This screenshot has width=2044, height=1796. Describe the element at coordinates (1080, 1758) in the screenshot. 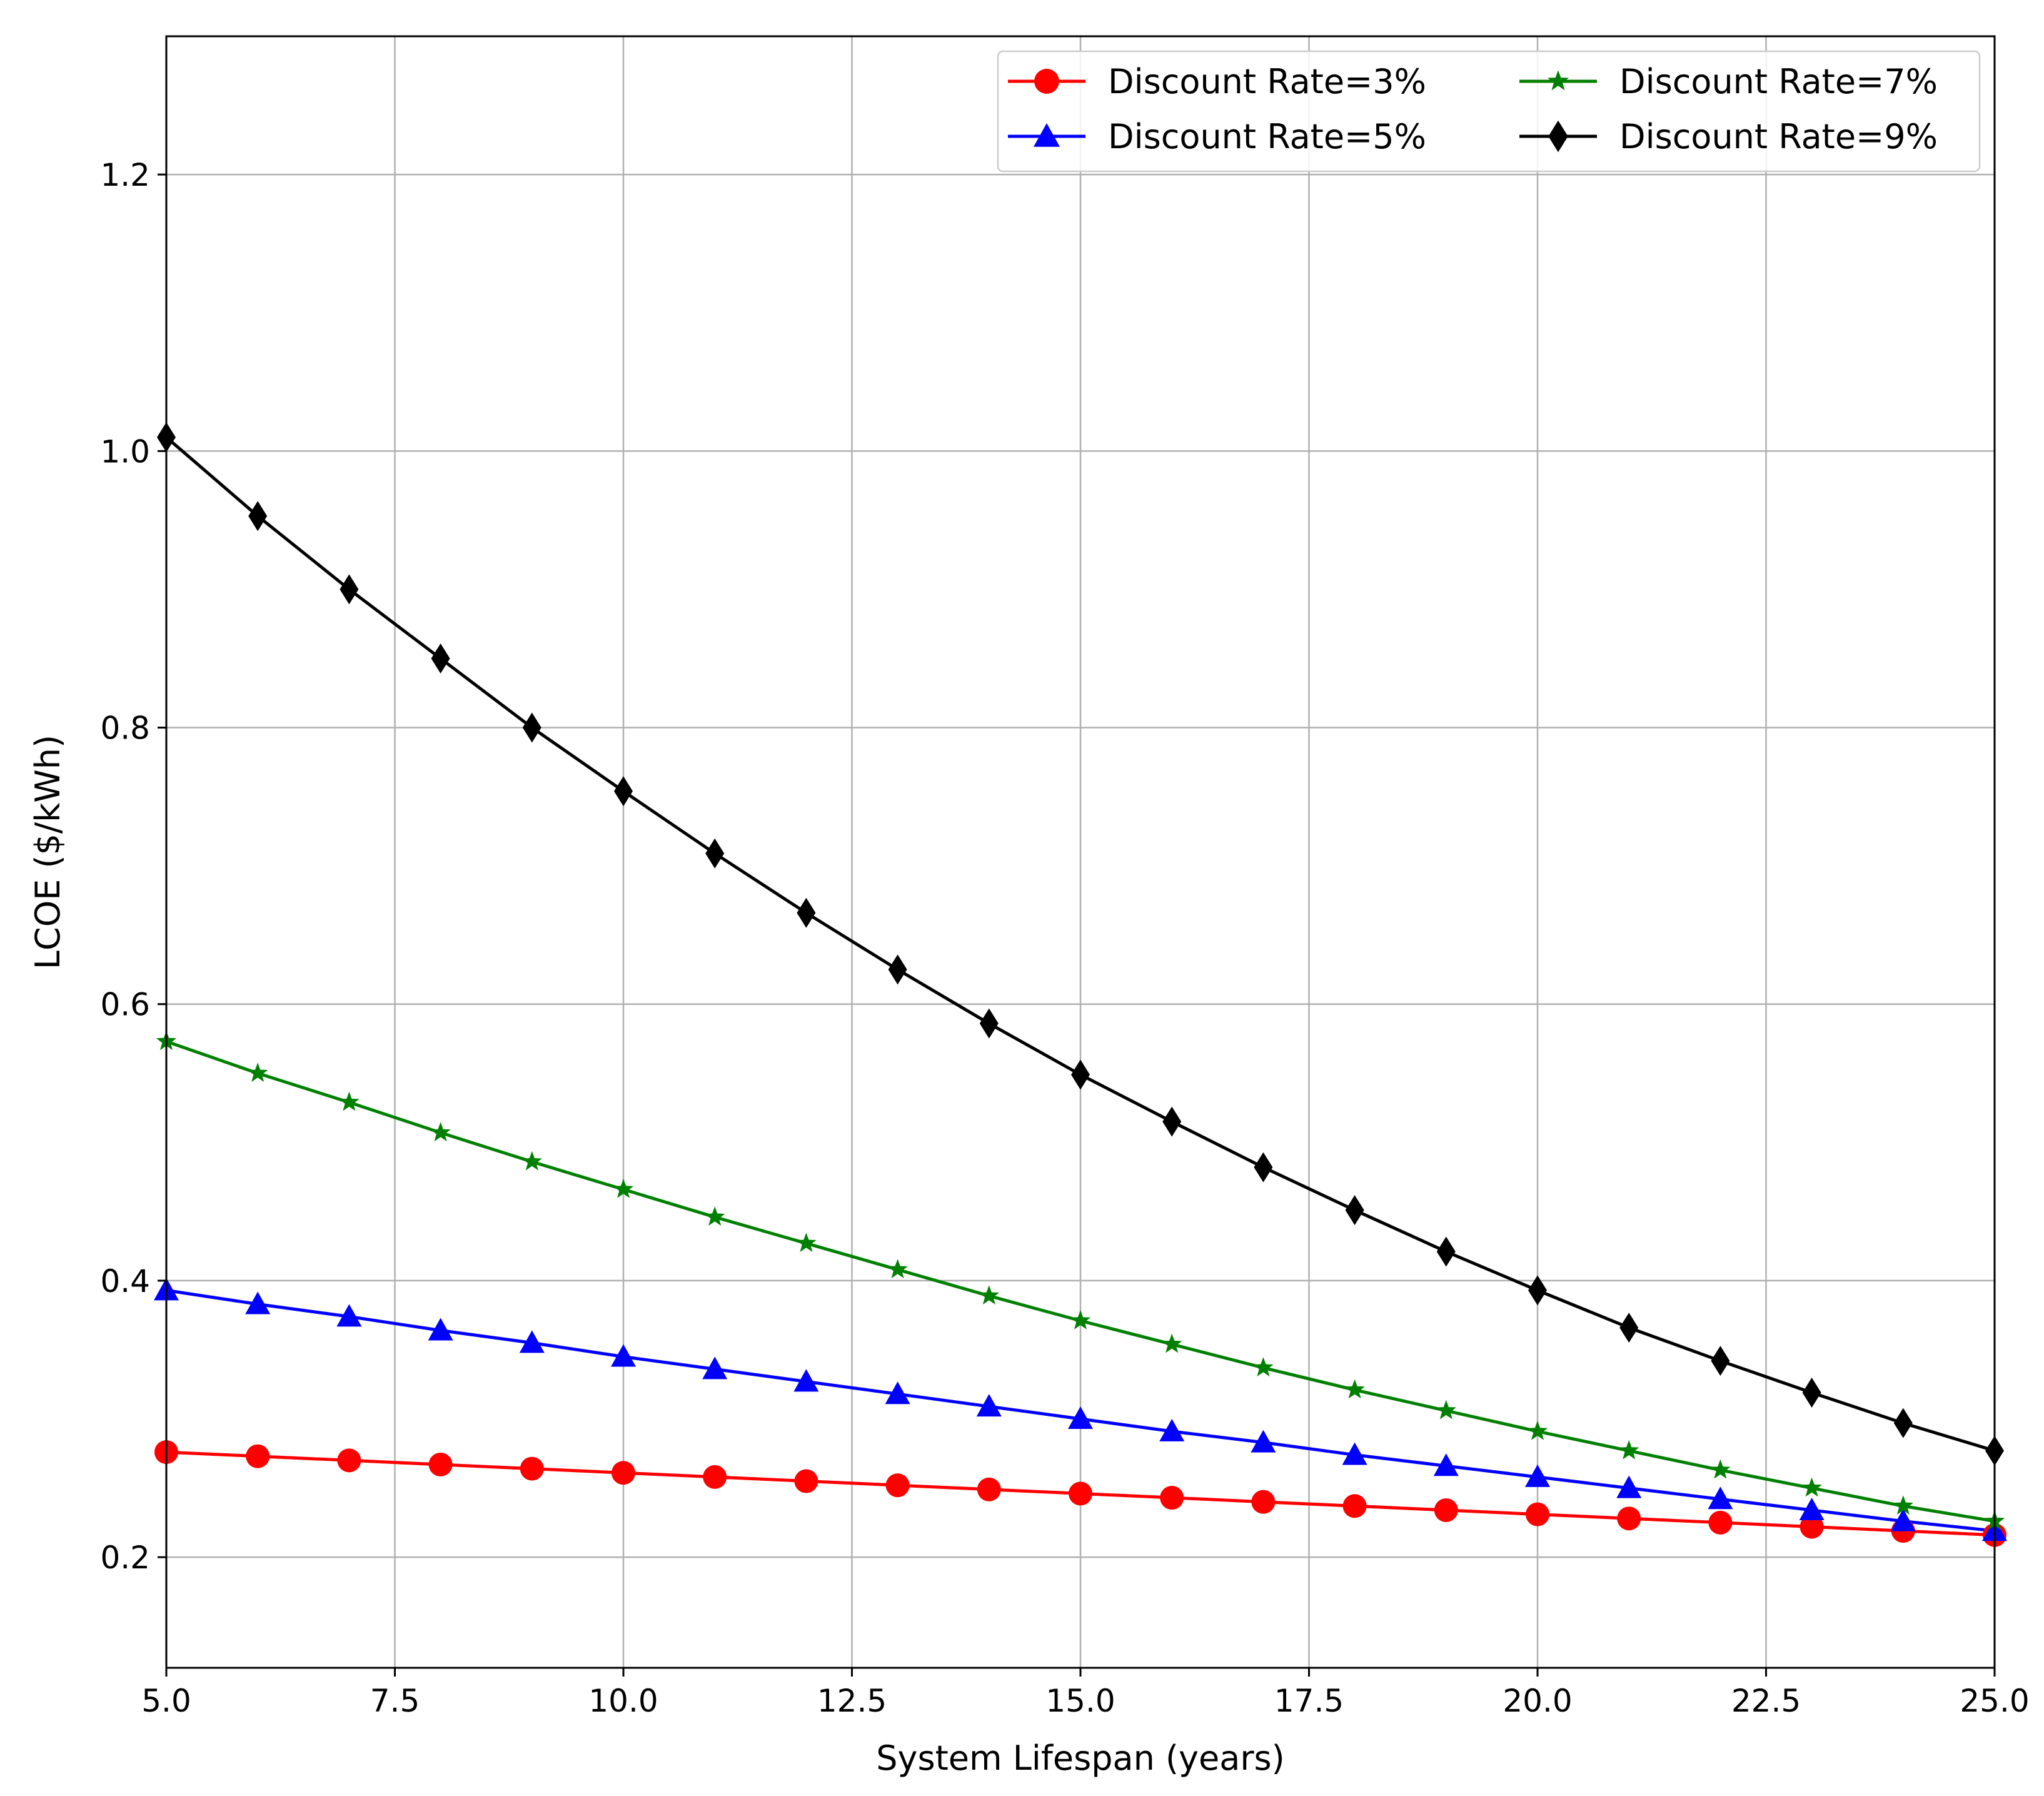

I see `x-axis-label: System Lifespan (years)` at that location.